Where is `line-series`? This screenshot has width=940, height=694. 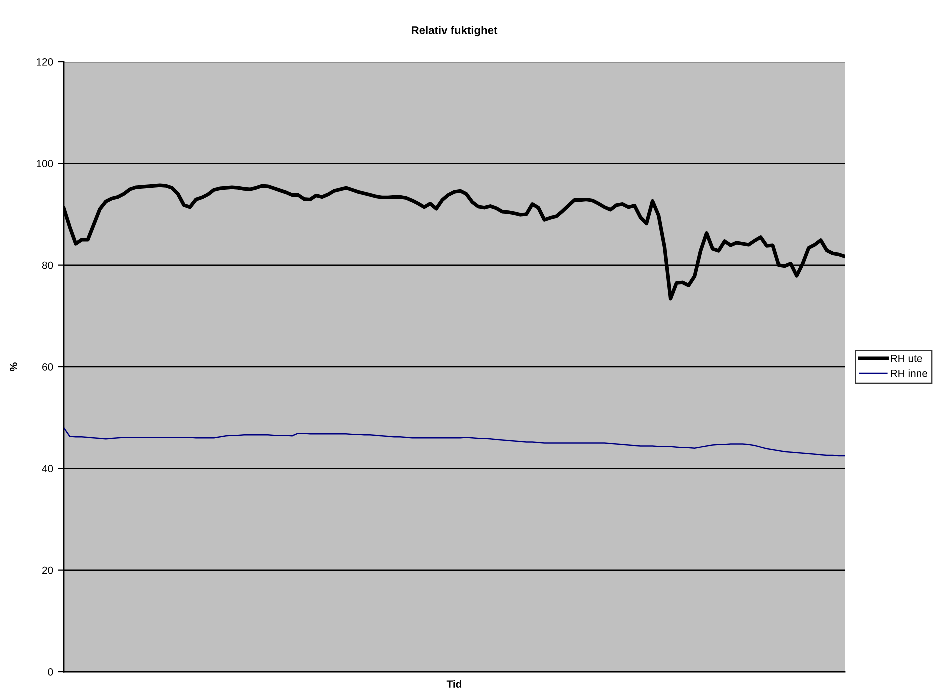
line-series is located at coordinates (454, 442).